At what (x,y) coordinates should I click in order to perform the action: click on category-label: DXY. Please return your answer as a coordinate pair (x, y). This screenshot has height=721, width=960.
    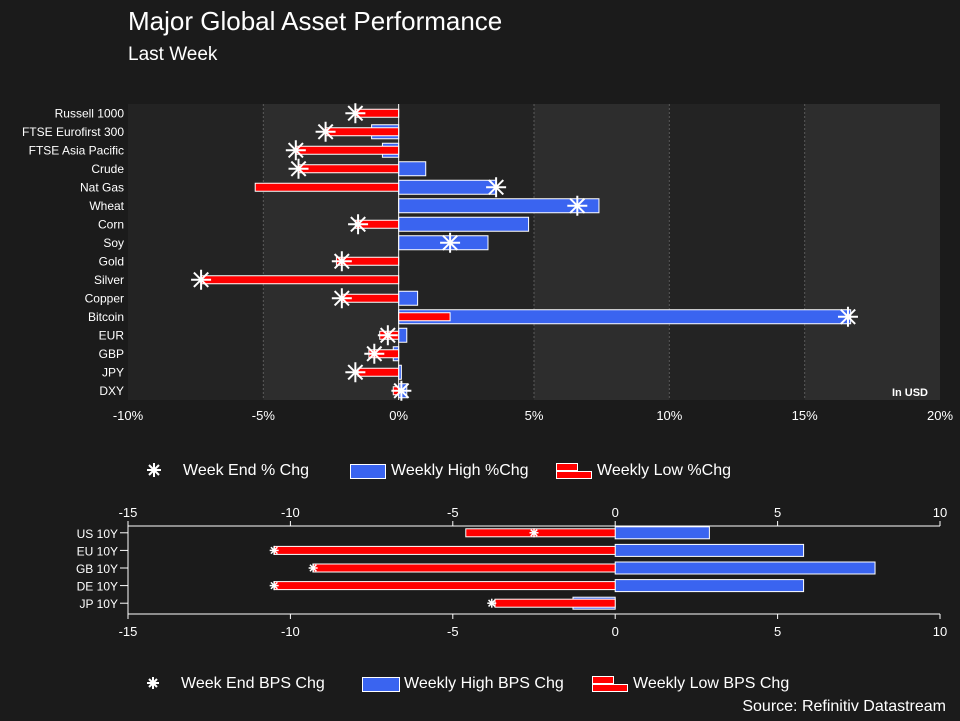
    Looking at the image, I should click on (111, 391).